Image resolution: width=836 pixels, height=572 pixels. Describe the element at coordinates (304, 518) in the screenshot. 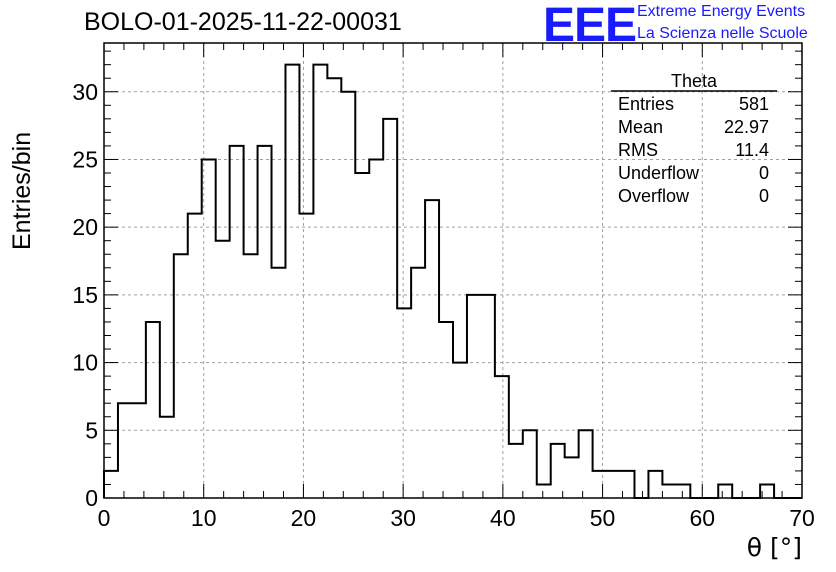

I see `x-tick-label: 20` at that location.